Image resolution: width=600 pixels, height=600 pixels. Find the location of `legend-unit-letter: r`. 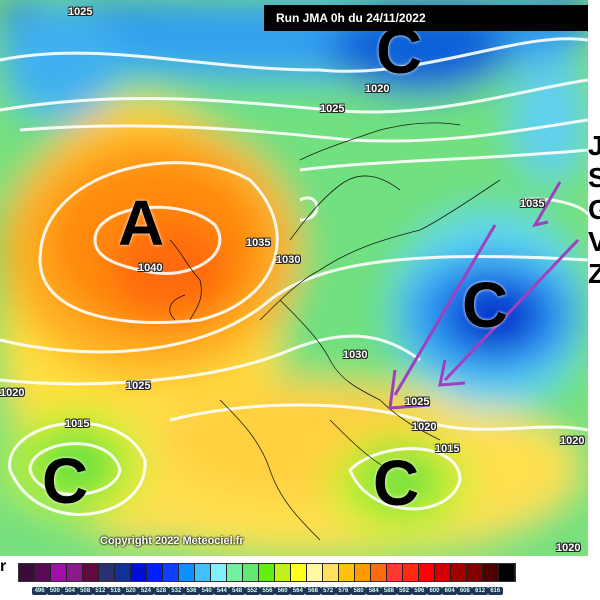

legend-unit-letter: r is located at coordinates (3, 566).